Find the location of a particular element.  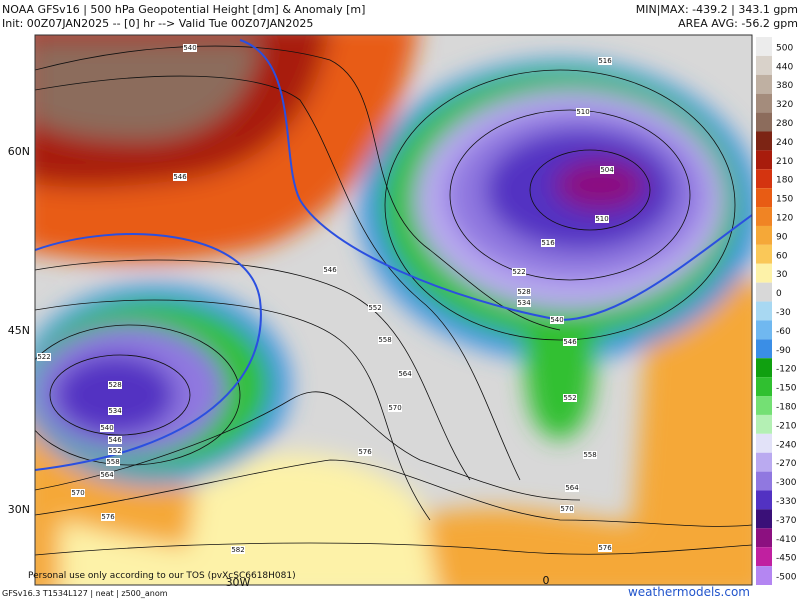

colorbar-label: -300 is located at coordinates (786, 483).